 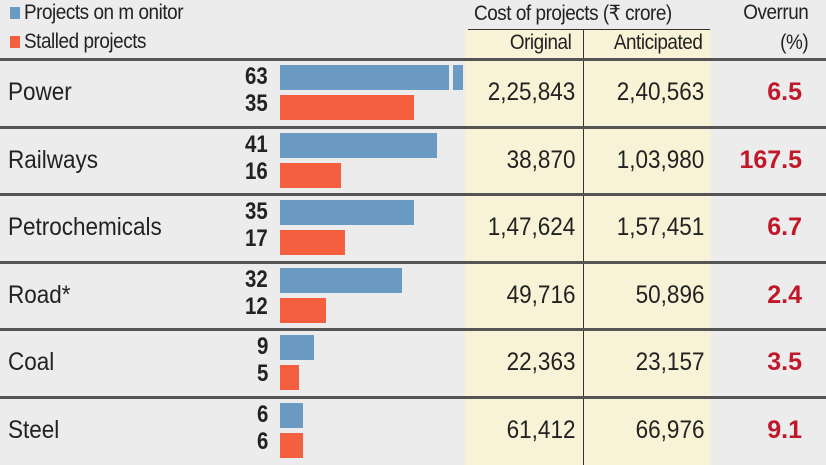 I want to click on table-row: Power 63 35 2,25,843 2,40,563 6.5, so click(x=413, y=94).